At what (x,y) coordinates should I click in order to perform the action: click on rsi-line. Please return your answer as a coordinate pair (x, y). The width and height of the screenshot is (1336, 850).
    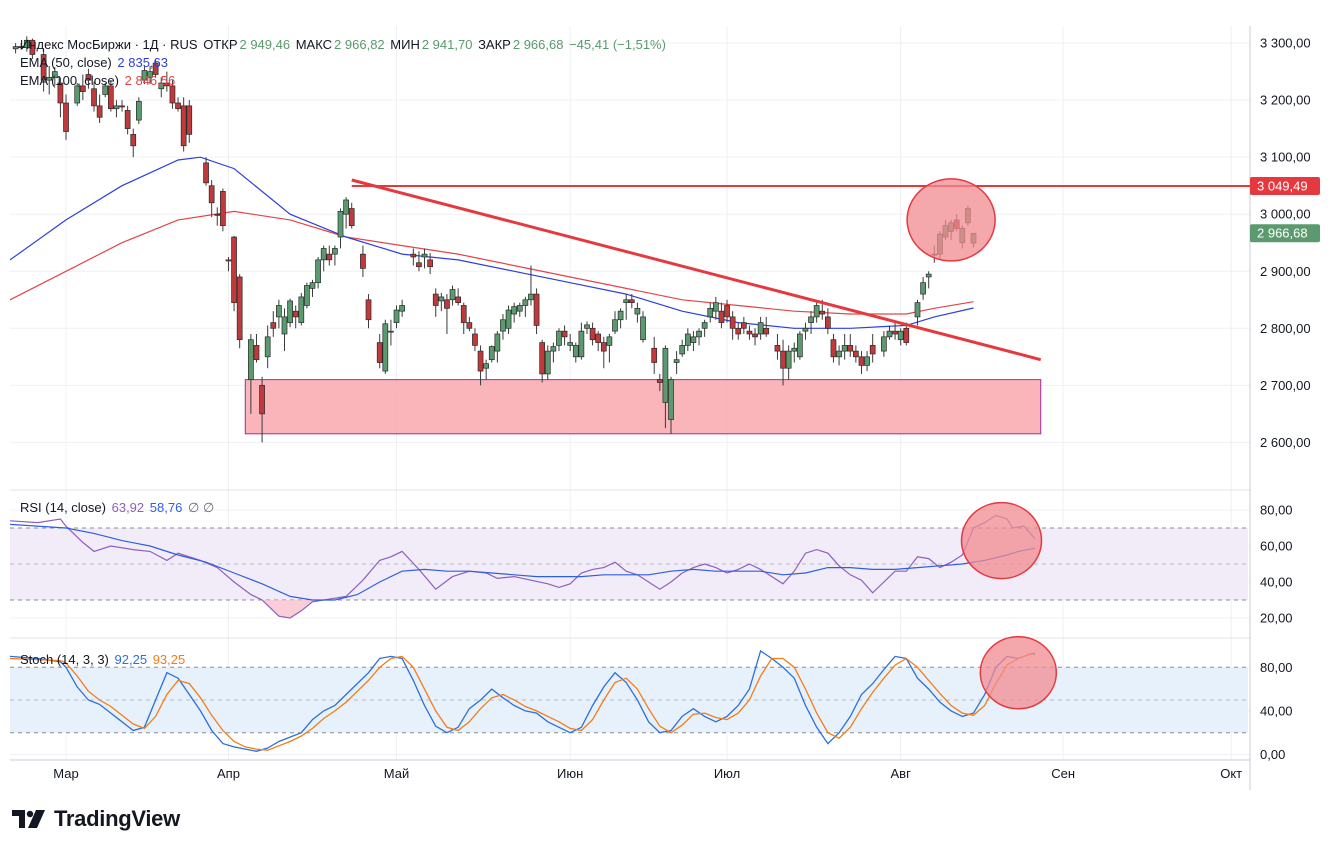
    Looking at the image, I should click on (522, 566).